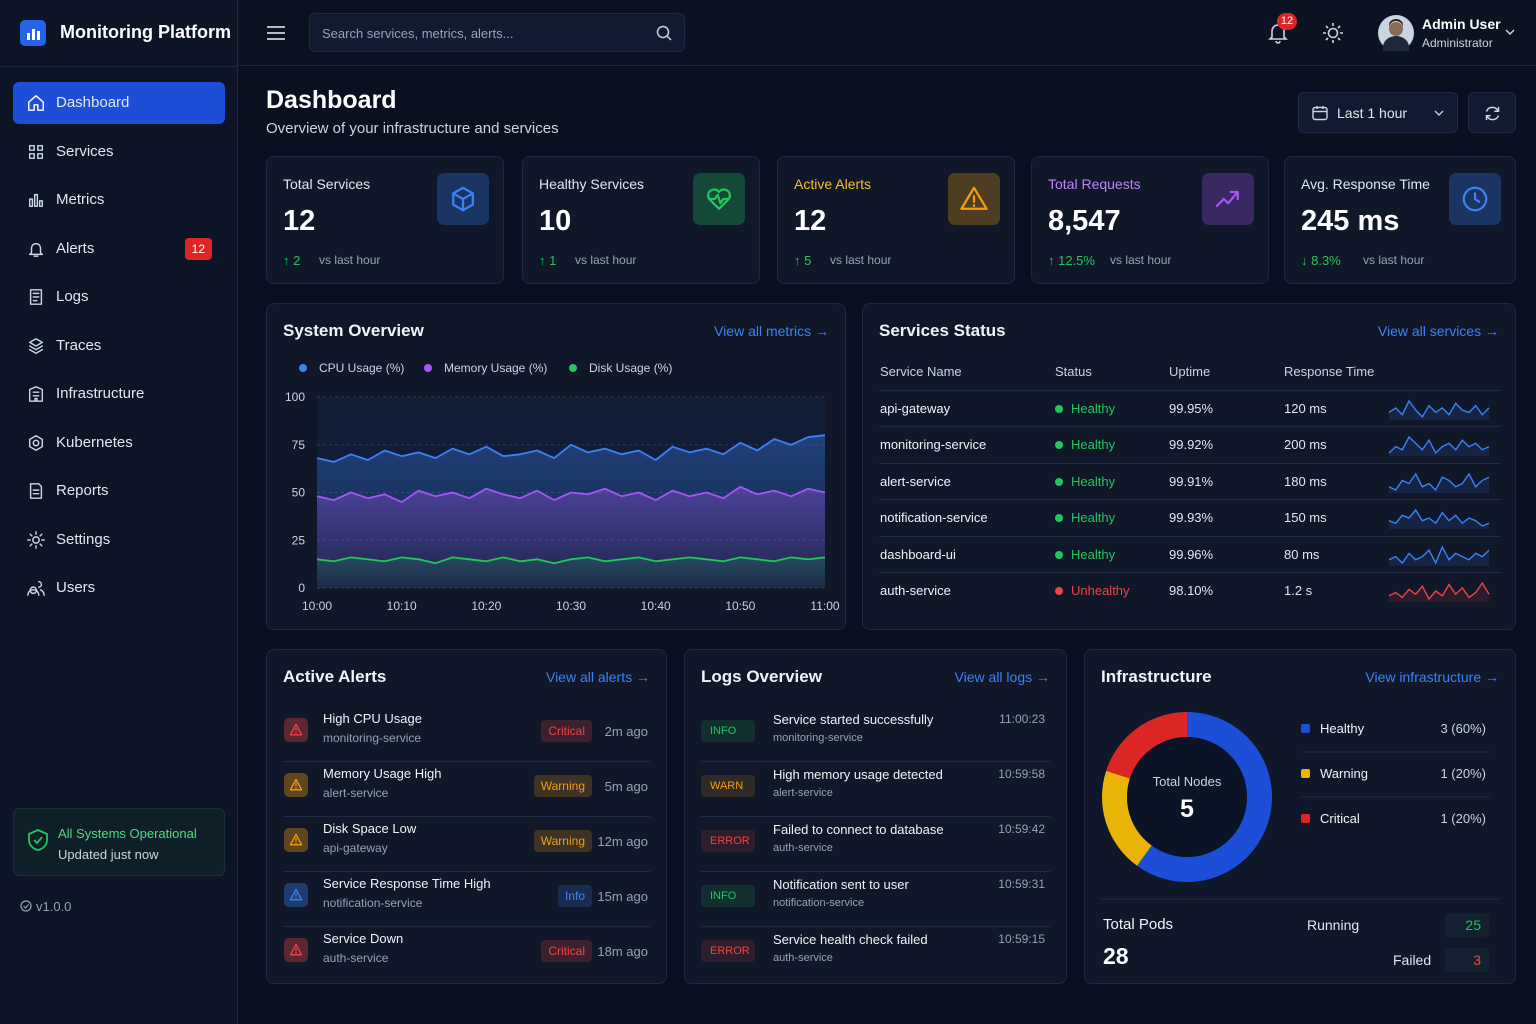  I want to click on stat-change: ↑ 5, so click(803, 260).